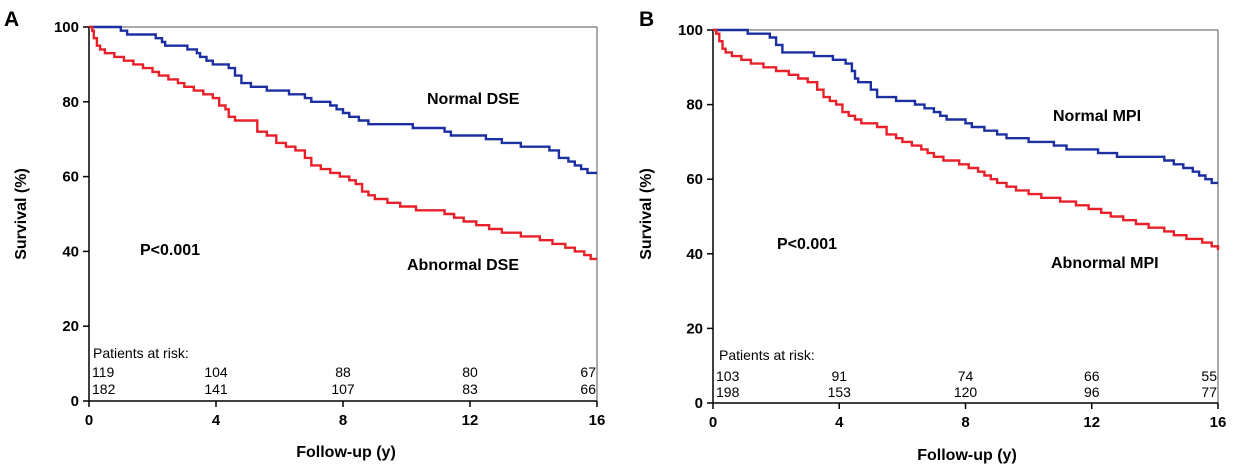 This screenshot has height=469, width=1242. I want to click on curve-label-abnormal: Abnormal DSE, so click(463, 265).